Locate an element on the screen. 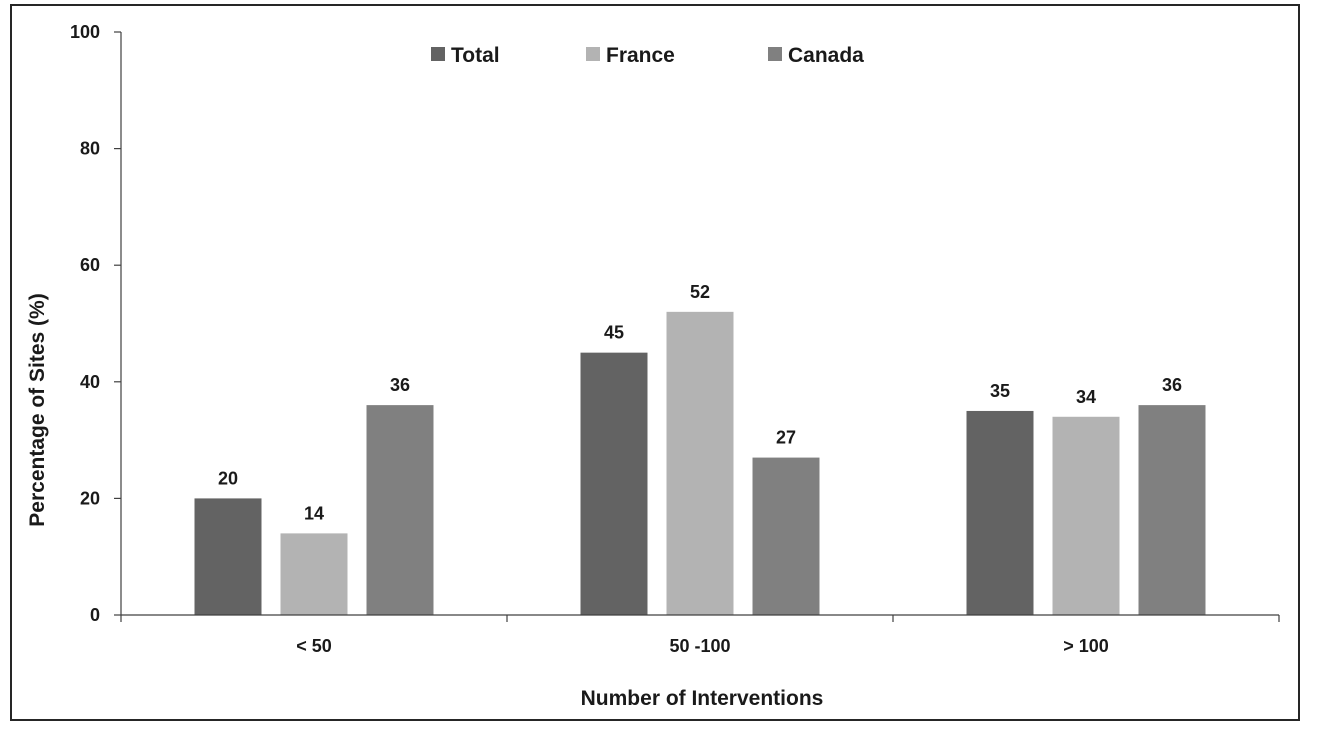 This screenshot has width=1318, height=730. data-label: 14 is located at coordinates (314, 513).